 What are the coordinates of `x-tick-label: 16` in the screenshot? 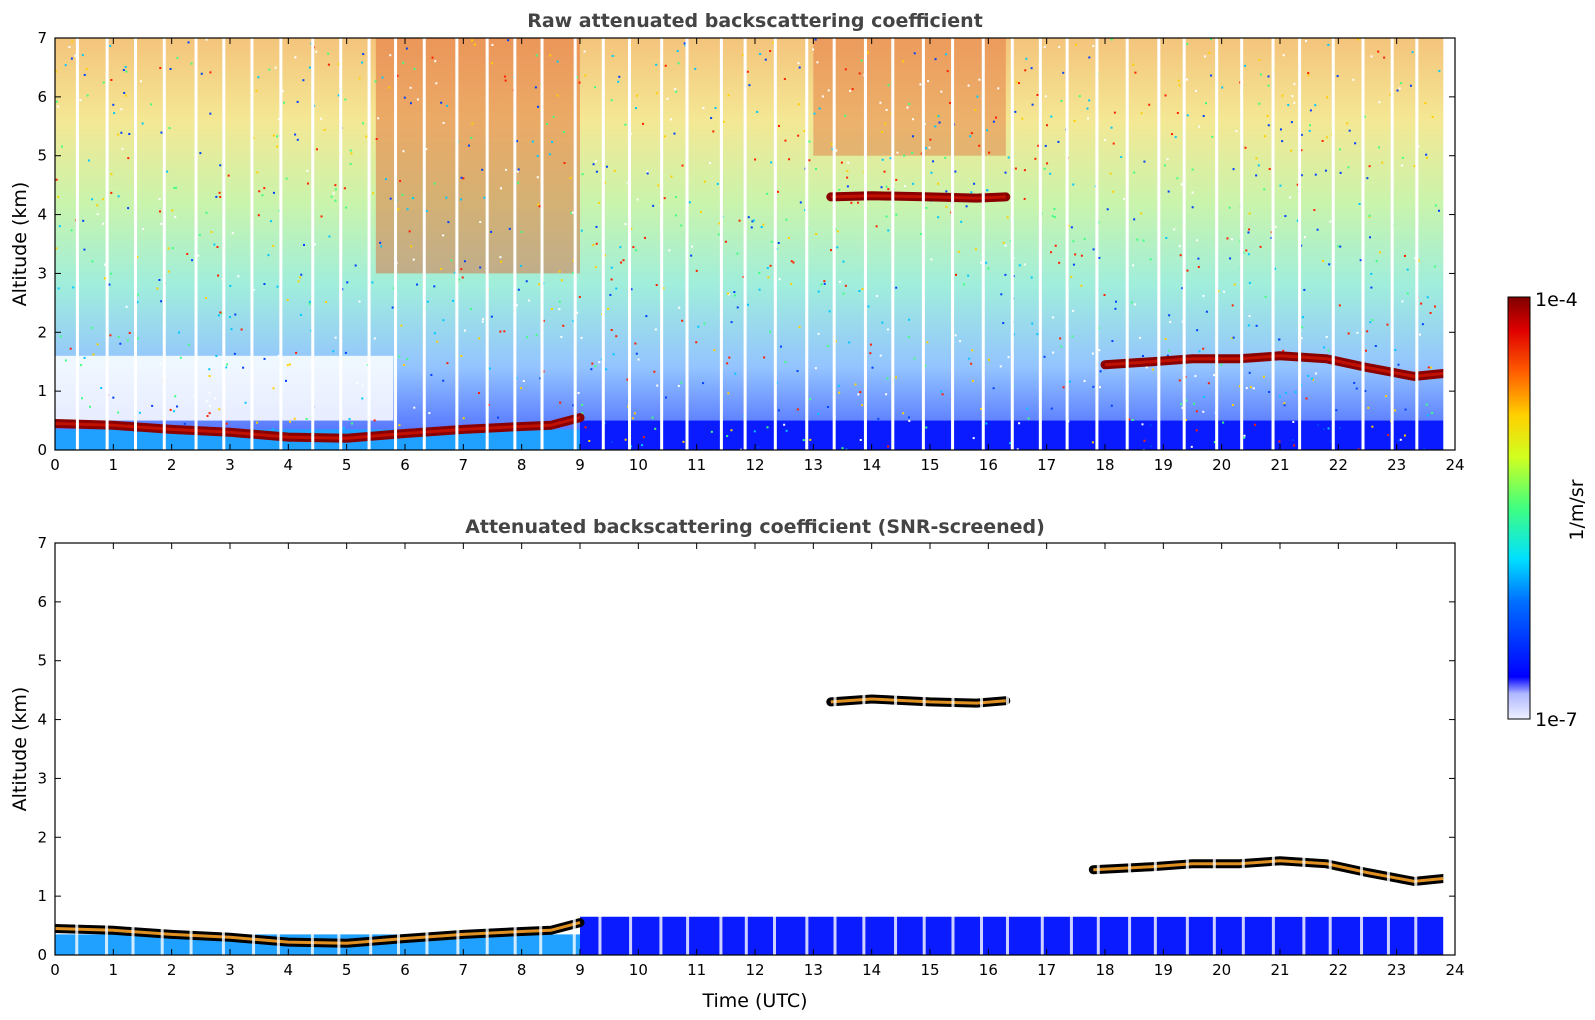 It's located at (988, 970).